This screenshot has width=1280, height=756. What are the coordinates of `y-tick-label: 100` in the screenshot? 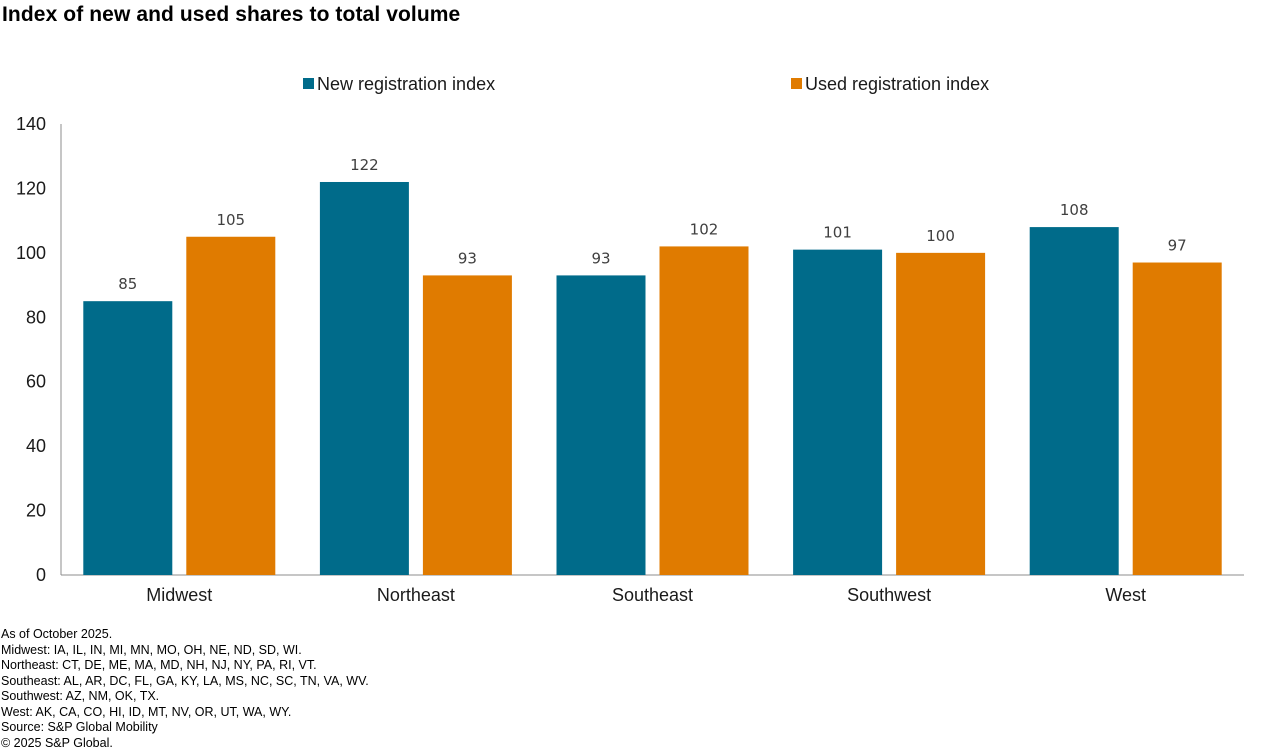 It's located at (31, 253).